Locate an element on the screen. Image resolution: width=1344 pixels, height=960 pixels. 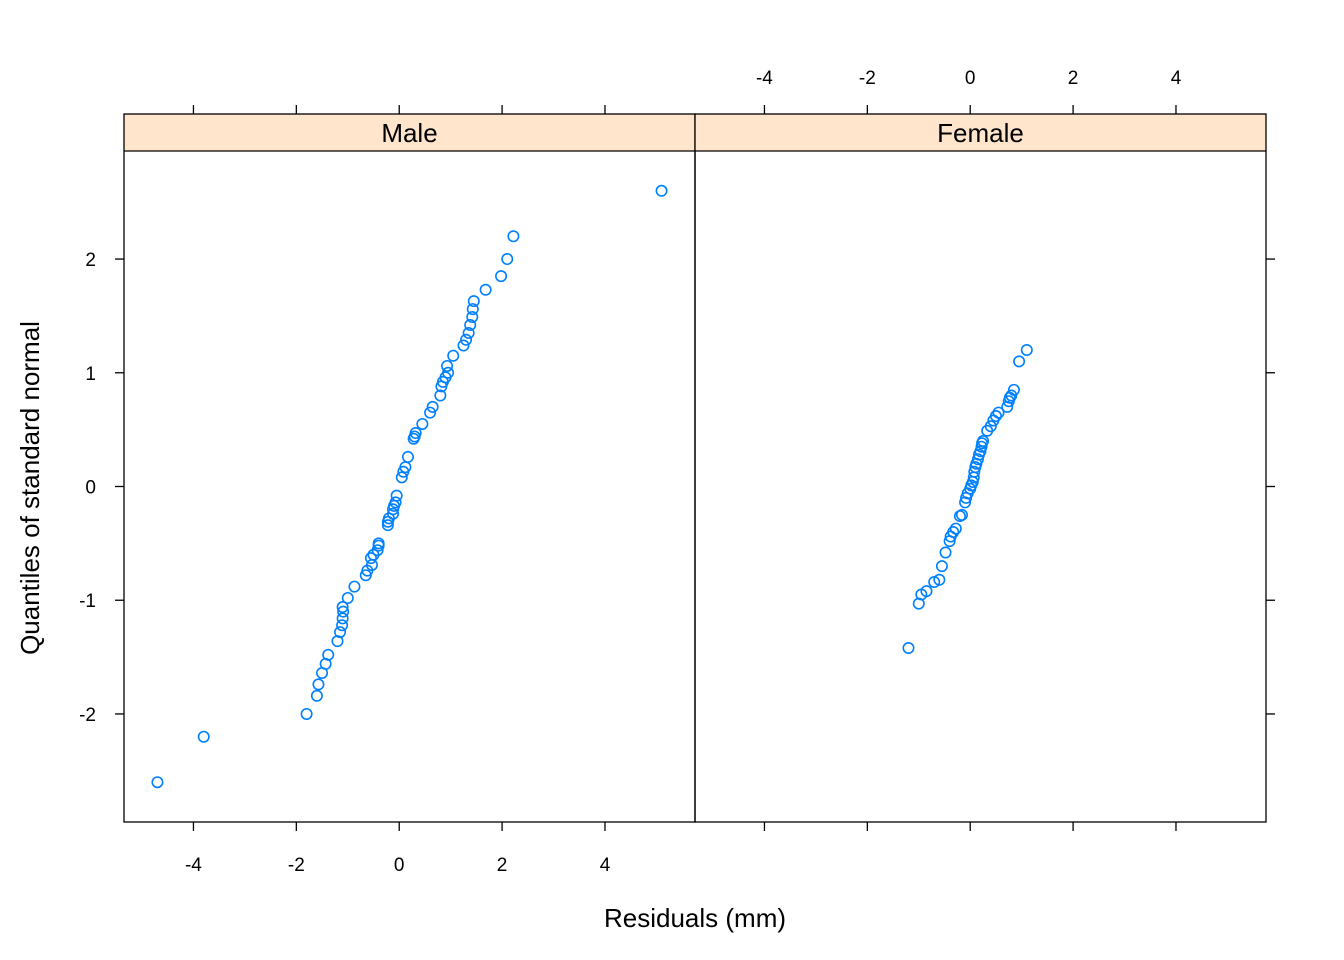
strip-female is located at coordinates (980, 132).